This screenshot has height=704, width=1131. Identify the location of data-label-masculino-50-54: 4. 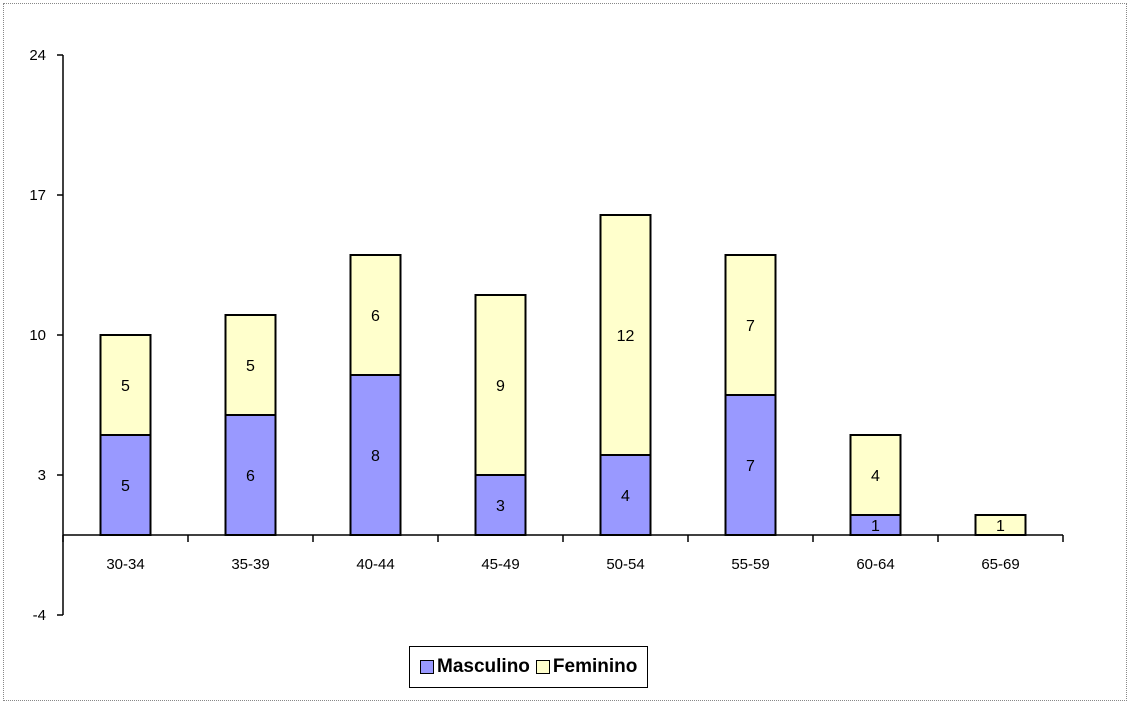
(625, 496).